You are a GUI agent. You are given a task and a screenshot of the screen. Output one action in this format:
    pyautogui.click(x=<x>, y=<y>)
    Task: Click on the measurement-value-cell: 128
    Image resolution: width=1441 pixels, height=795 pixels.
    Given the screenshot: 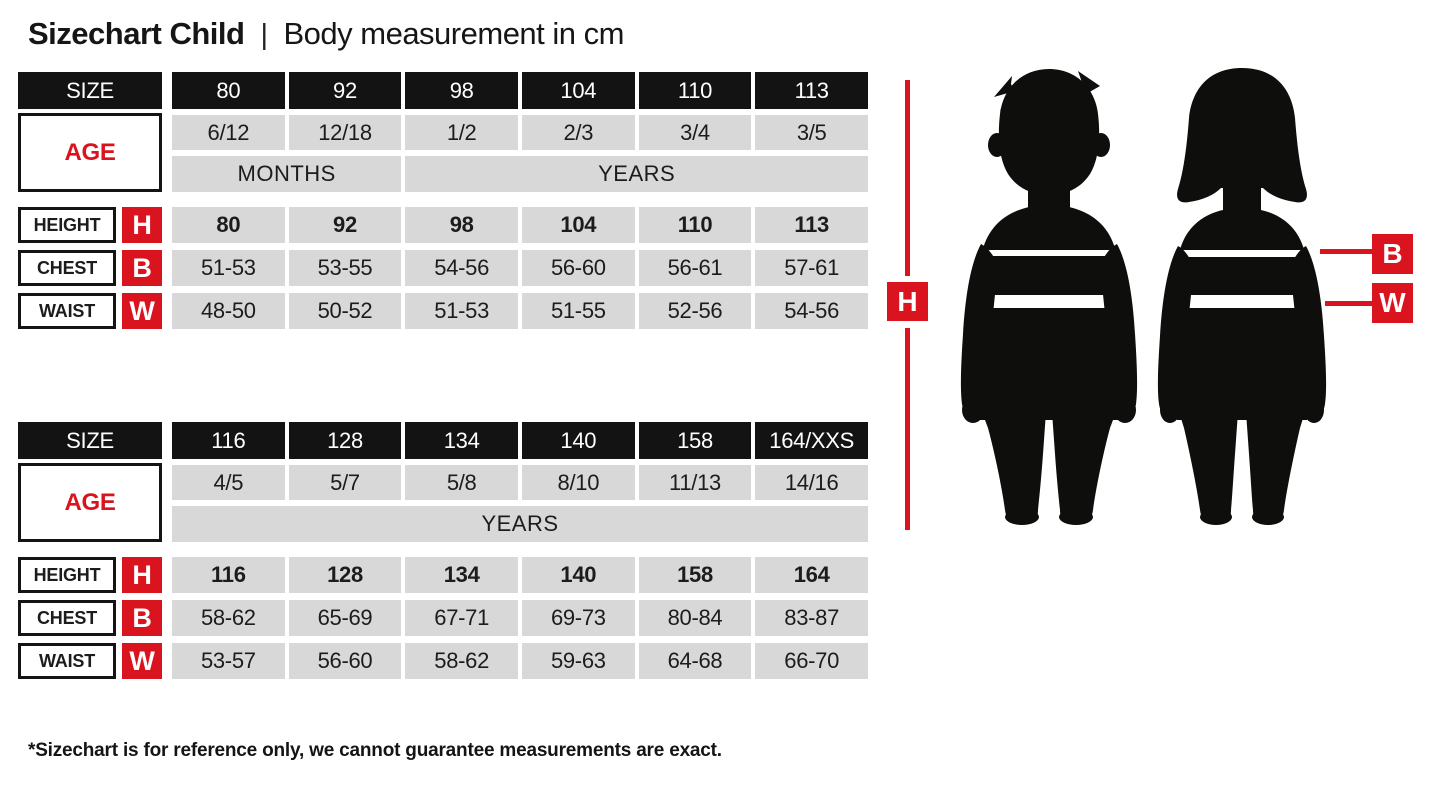 What is the action you would take?
    pyautogui.click(x=345, y=575)
    